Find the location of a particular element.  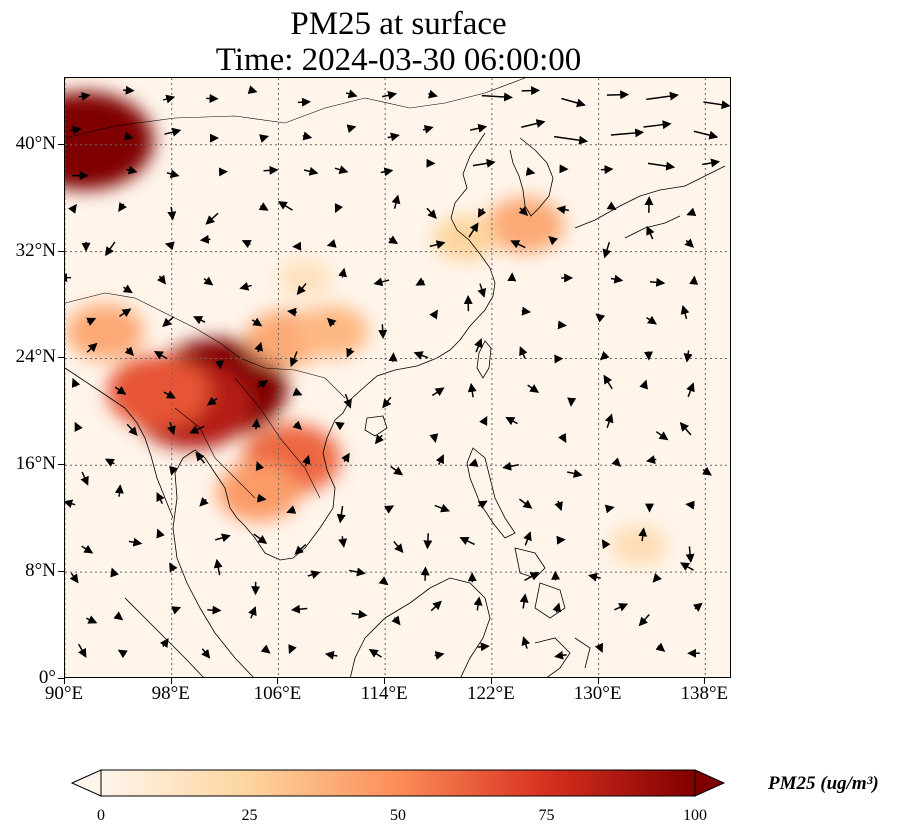

border-china-south is located at coordinates (205, 345).